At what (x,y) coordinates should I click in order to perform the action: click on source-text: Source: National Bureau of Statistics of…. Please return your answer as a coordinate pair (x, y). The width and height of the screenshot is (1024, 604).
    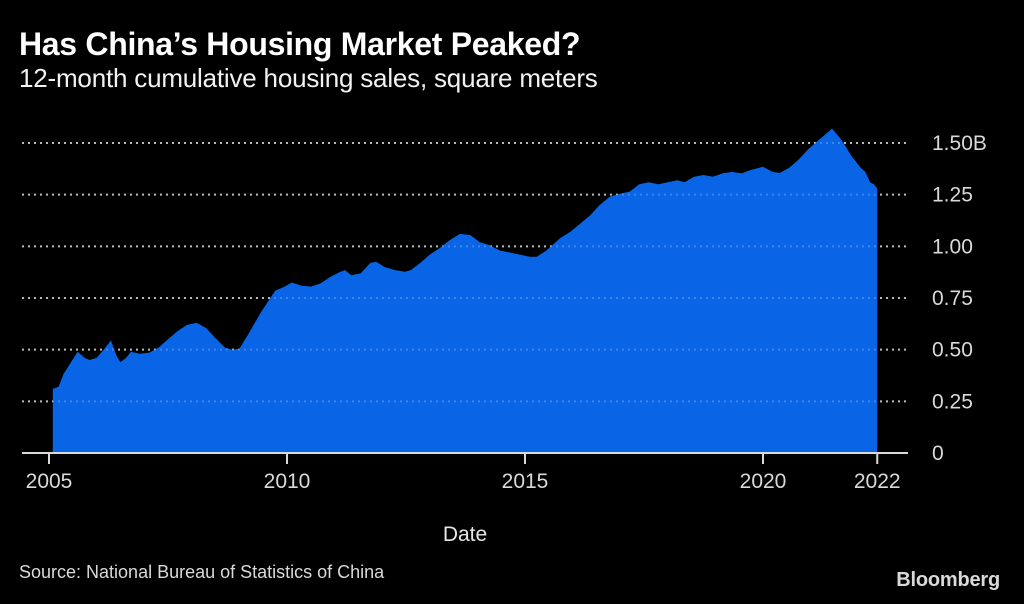
    Looking at the image, I should click on (202, 572).